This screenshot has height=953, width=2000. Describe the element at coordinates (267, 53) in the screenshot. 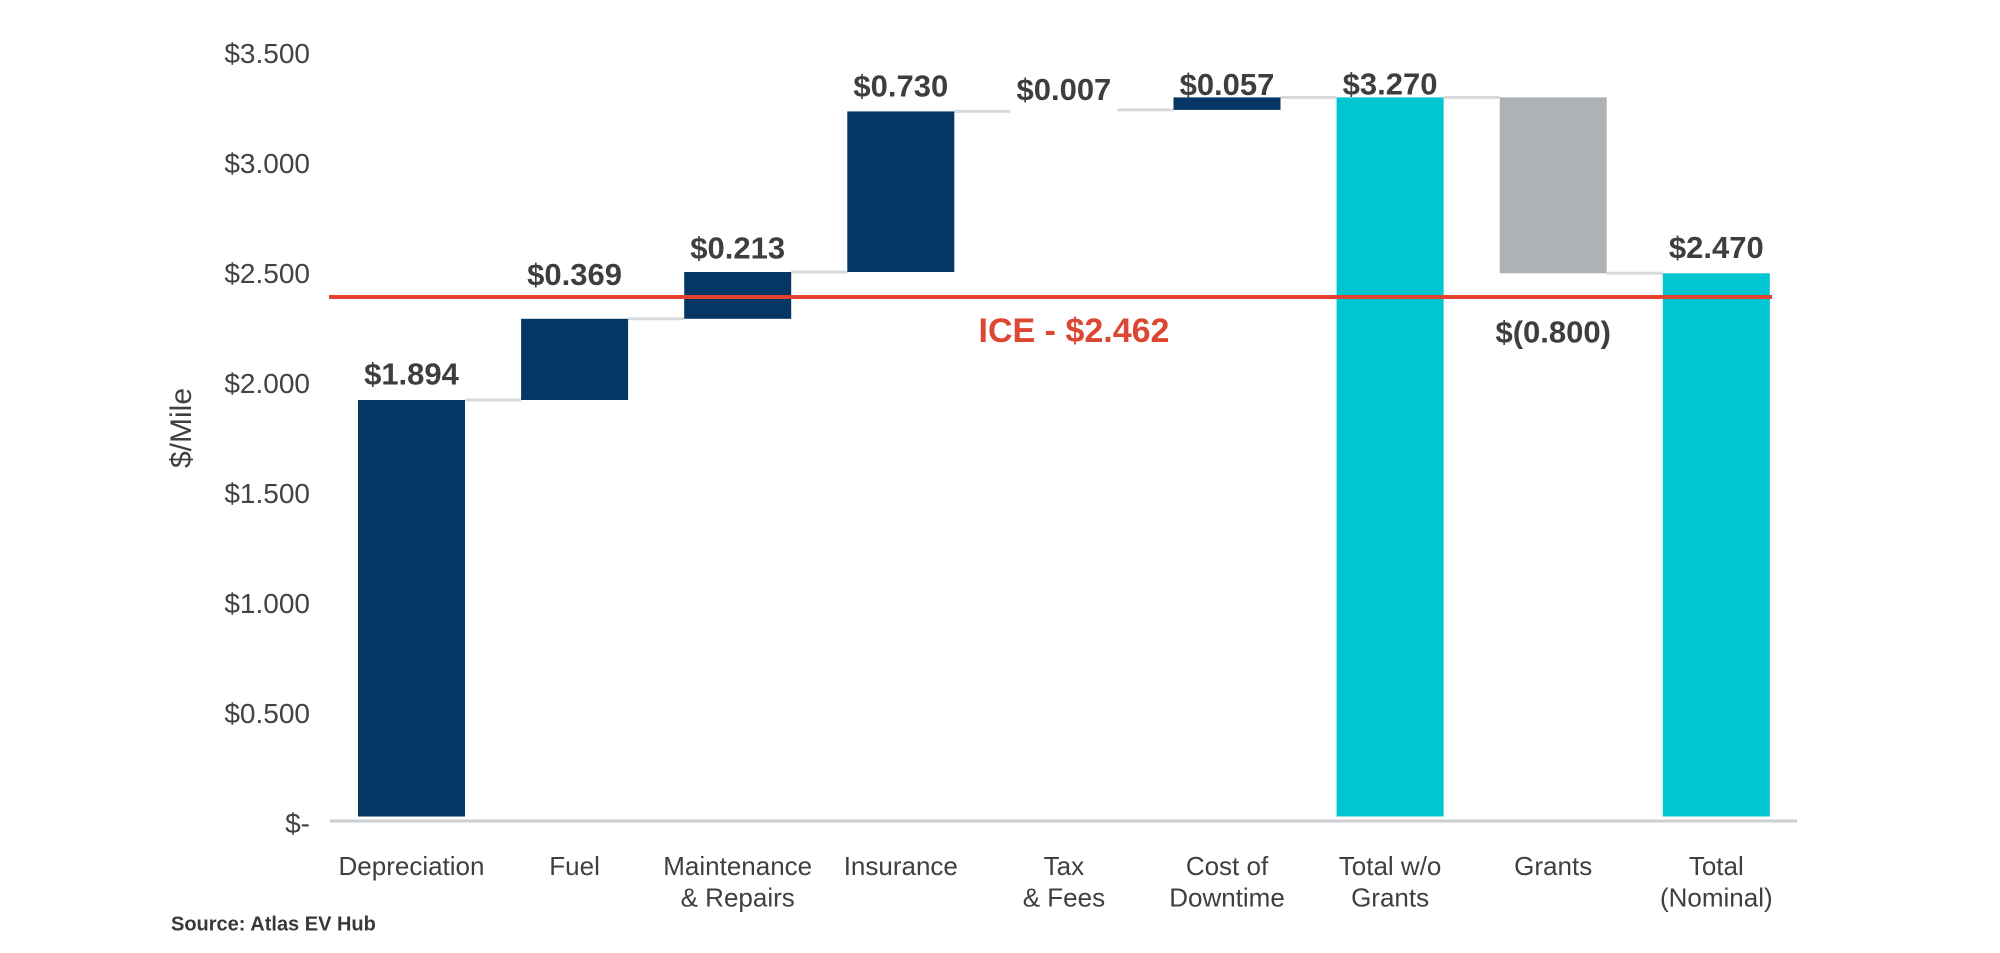

I see `svg-text: $3.500` at that location.